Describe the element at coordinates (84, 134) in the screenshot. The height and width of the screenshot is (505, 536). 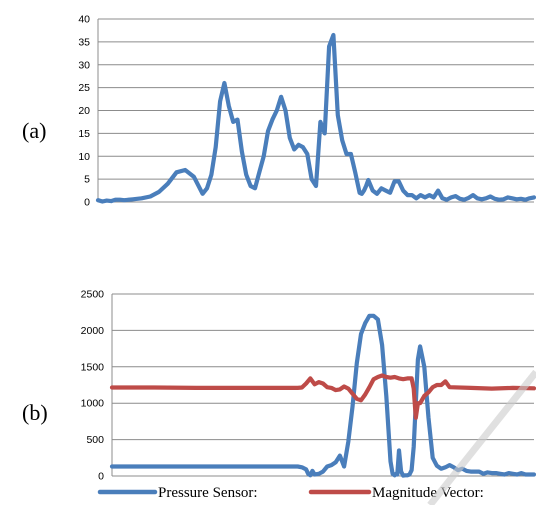
I see `y-tick-label: 15` at that location.